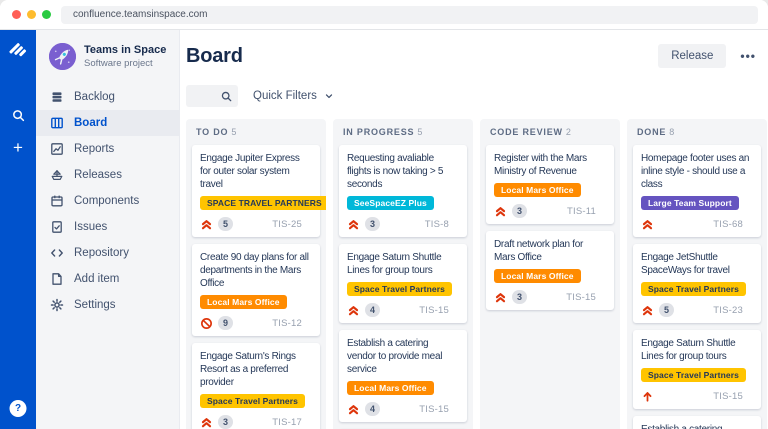 The width and height of the screenshot is (768, 429). I want to click on help-icon: ?, so click(18, 408).